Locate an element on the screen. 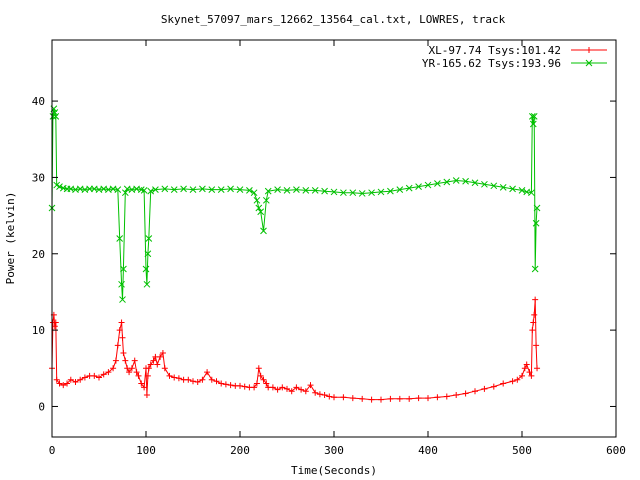 The height and width of the screenshot is (480, 640). y-tick-label: 0 is located at coordinates (41, 406).